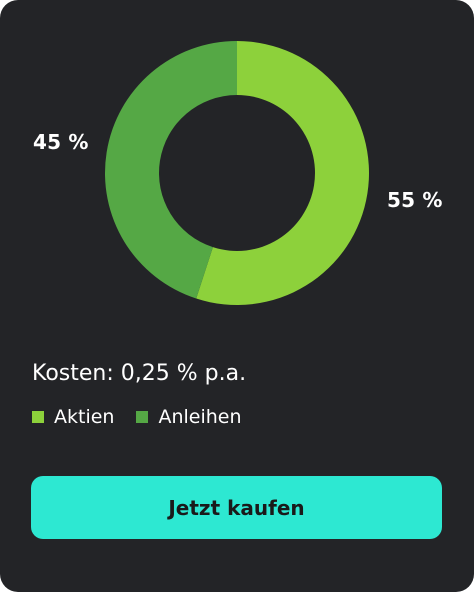  I want to click on legend-label-anleihen: Anleihen, so click(200, 417).